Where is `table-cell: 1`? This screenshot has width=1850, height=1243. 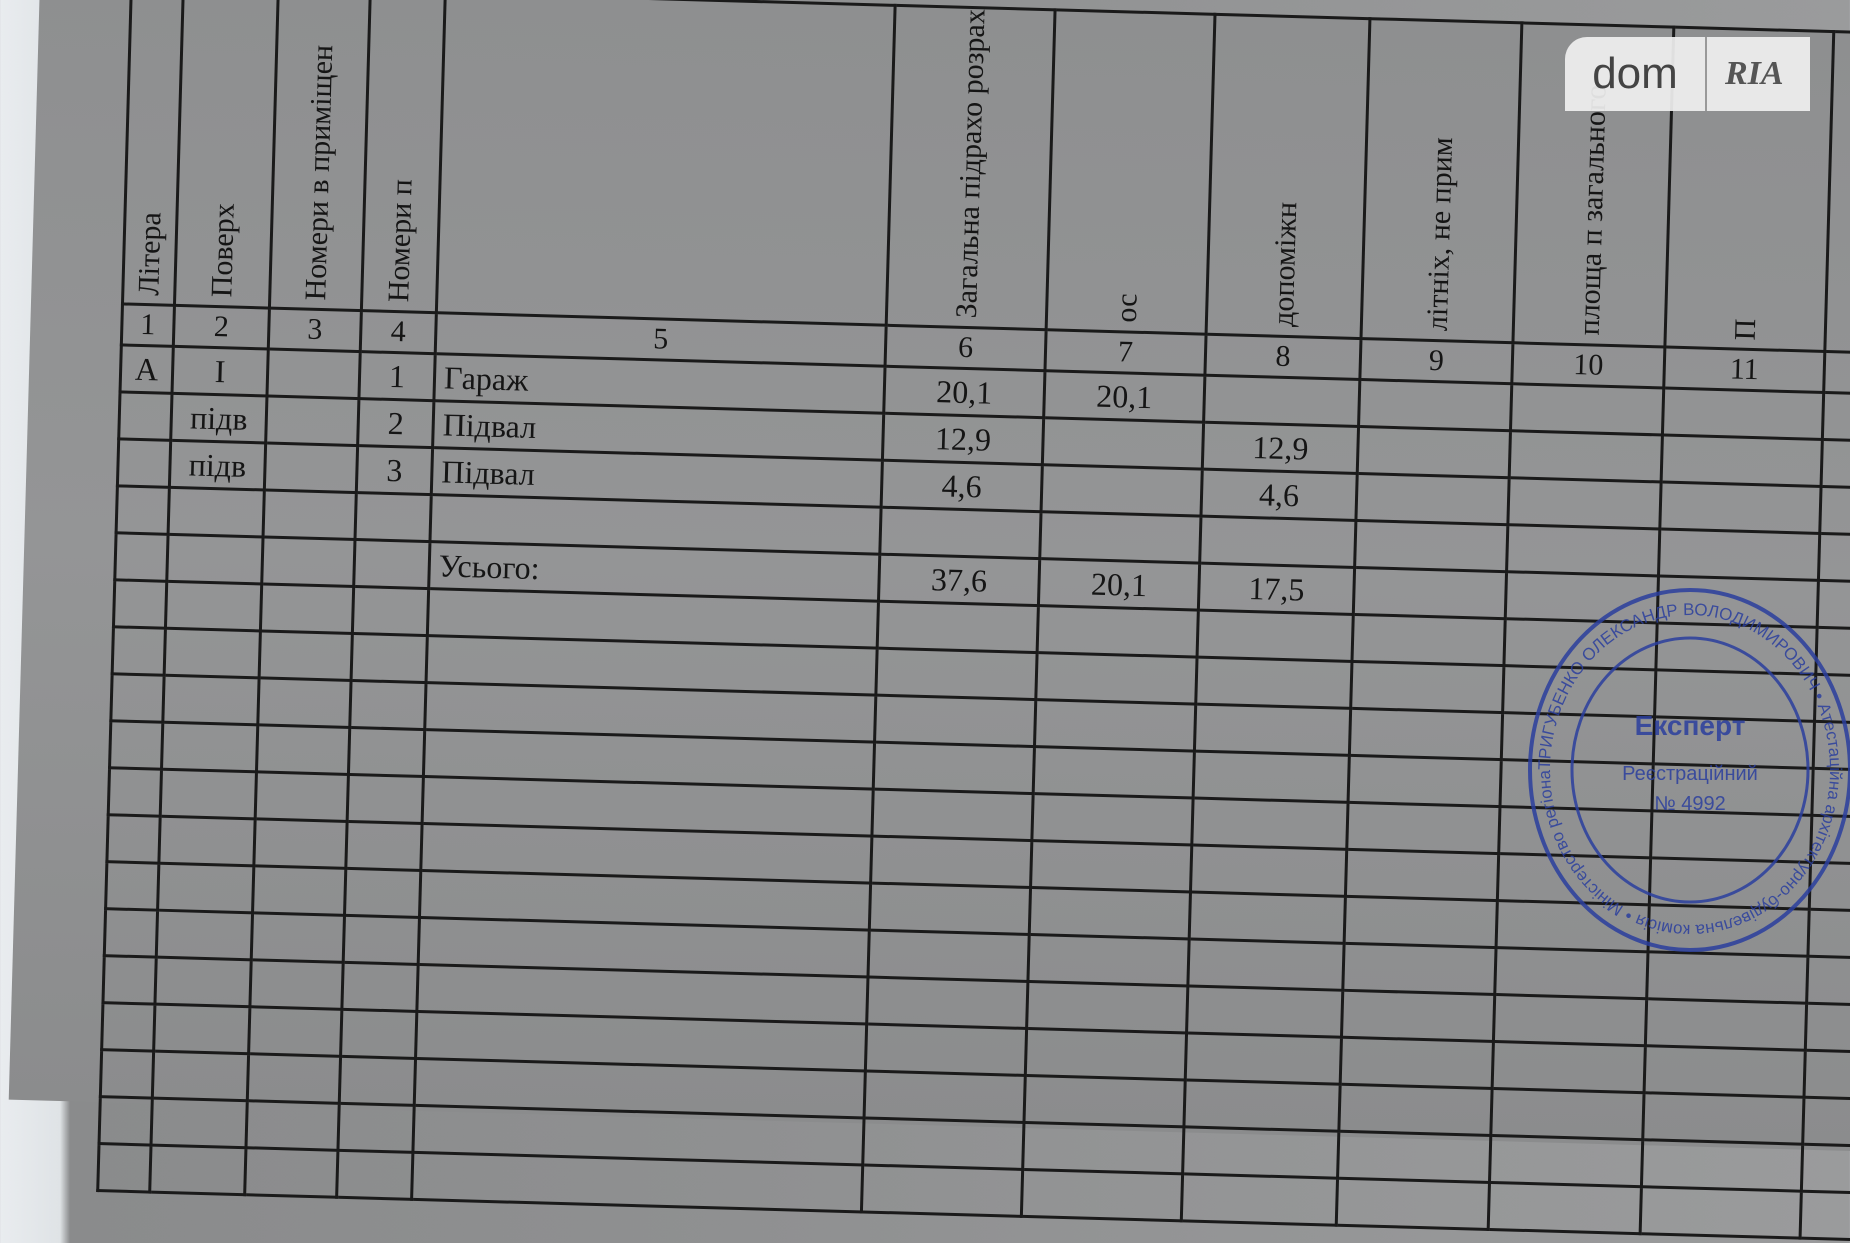
table-cell: 1 is located at coordinates (397, 376).